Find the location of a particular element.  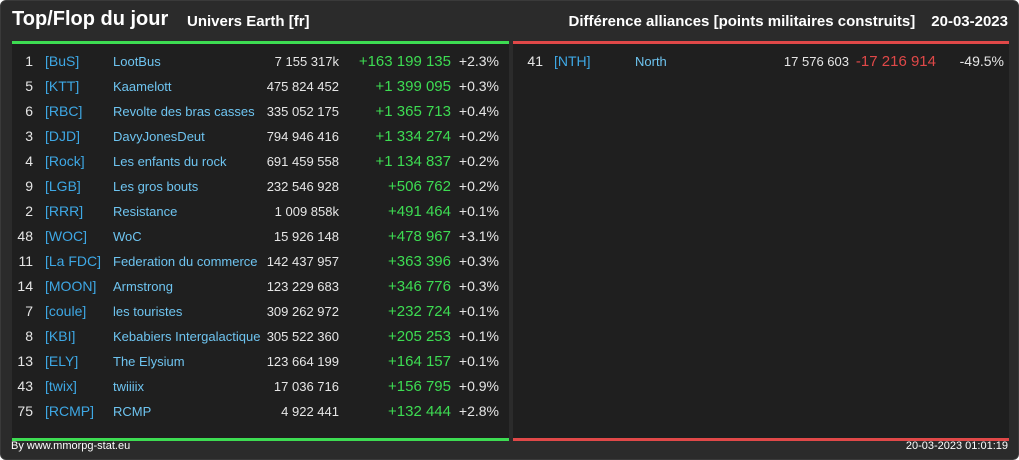

delta-cell: +346 776 is located at coordinates (419, 286).